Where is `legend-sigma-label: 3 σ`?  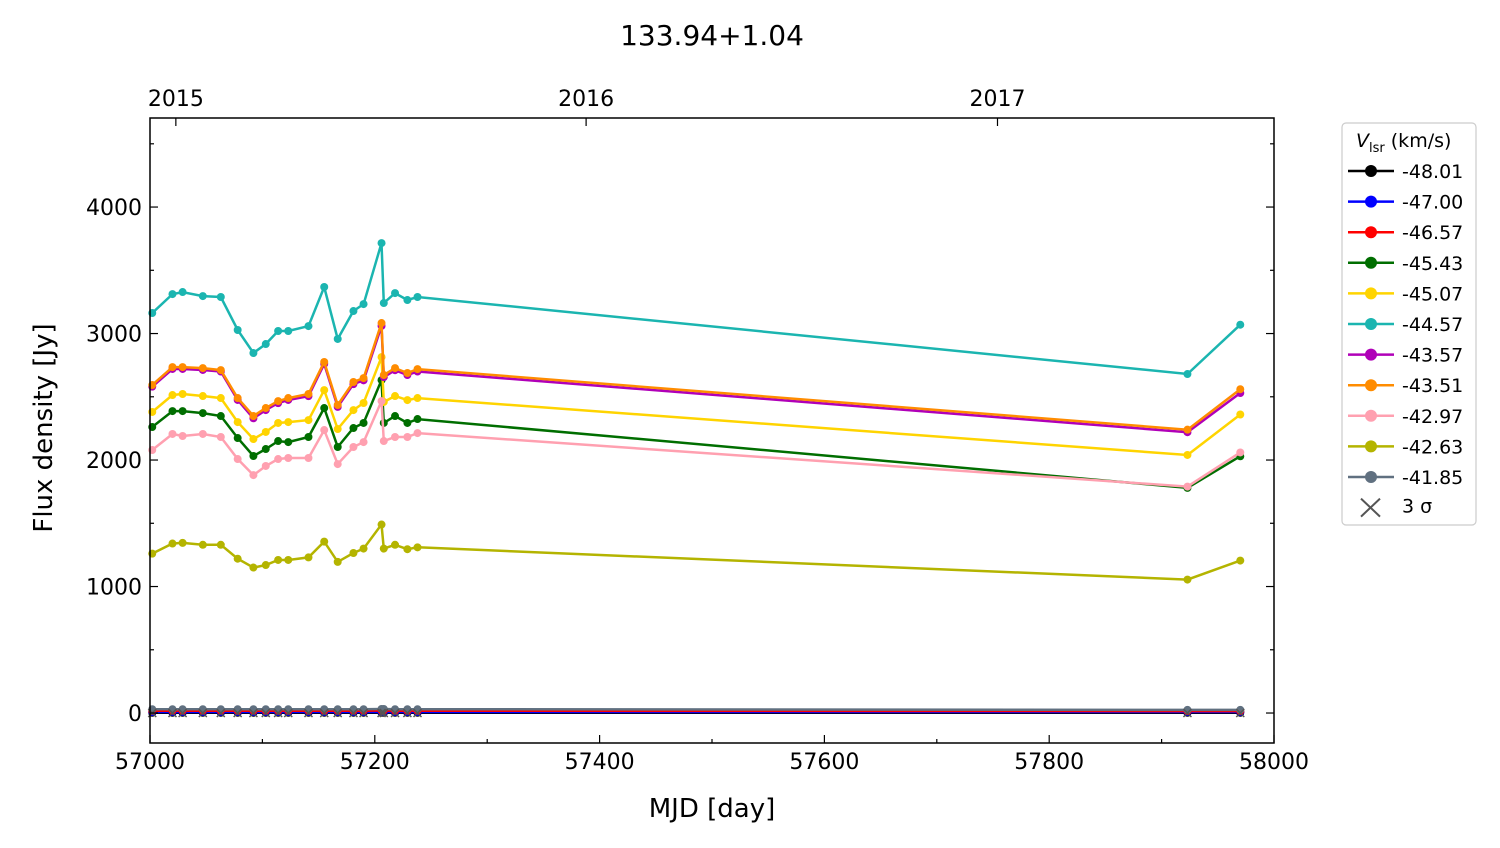 legend-sigma-label: 3 σ is located at coordinates (1417, 507).